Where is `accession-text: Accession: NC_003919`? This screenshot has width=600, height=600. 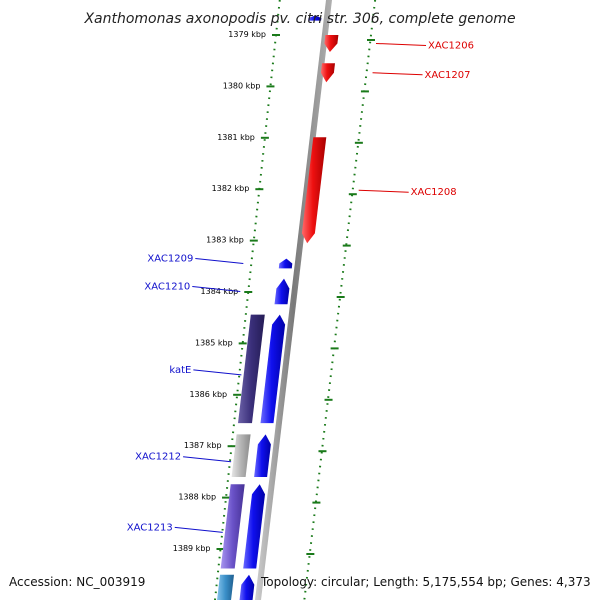
accession-text: Accession: NC_003919 is located at coordinates (77, 582).